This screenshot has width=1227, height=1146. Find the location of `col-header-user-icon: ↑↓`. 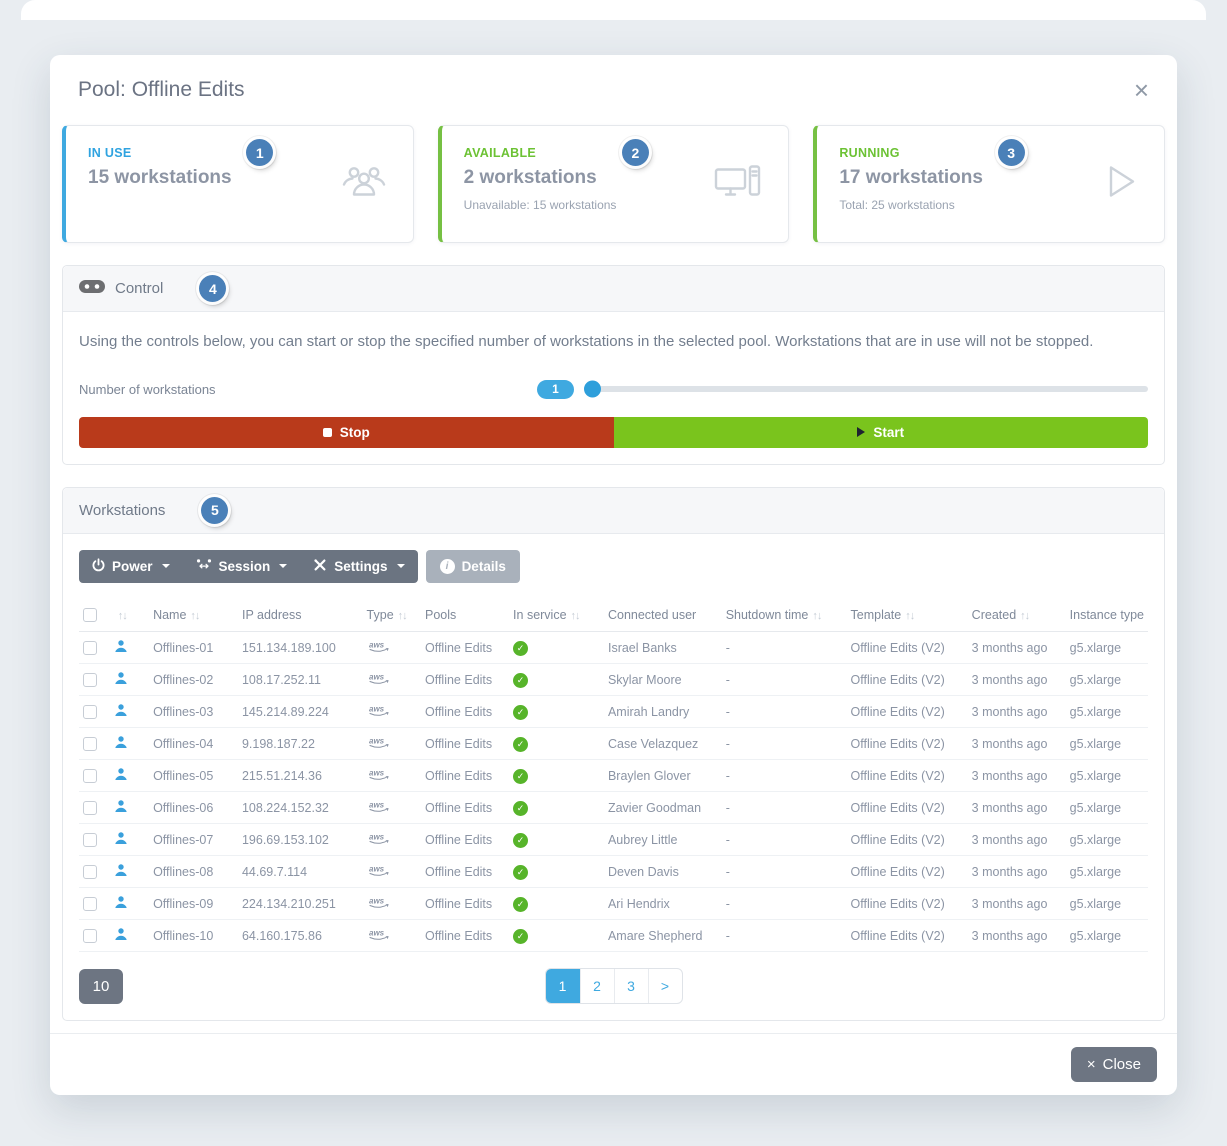

col-header-user-icon: ↑↓ is located at coordinates (129, 615).